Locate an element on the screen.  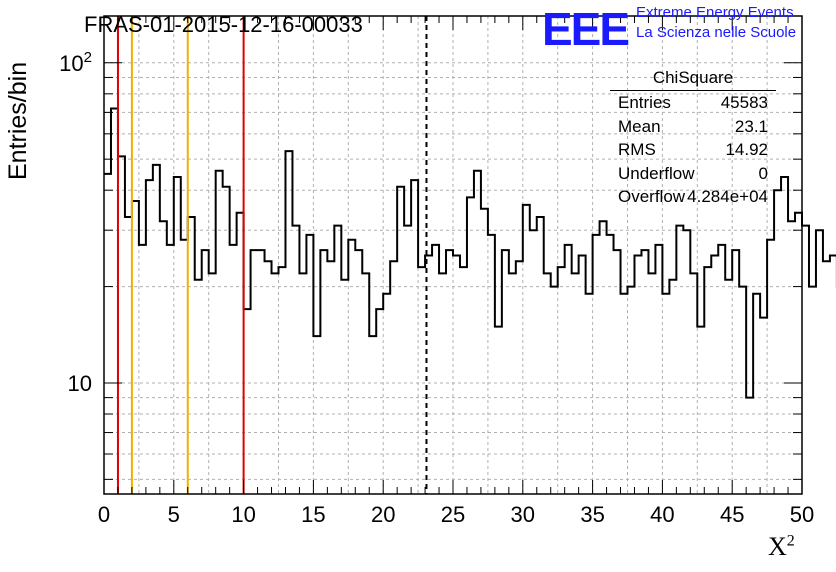
x-tick-label: 30 is located at coordinates (523, 514).